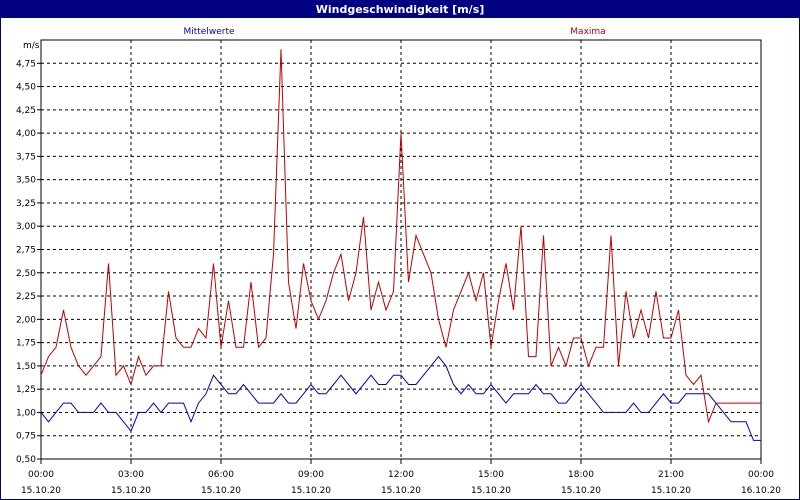 The height and width of the screenshot is (500, 800). What do you see at coordinates (671, 475) in the screenshot?
I see `x-tick-label-time: 21:00` at bounding box center [671, 475].